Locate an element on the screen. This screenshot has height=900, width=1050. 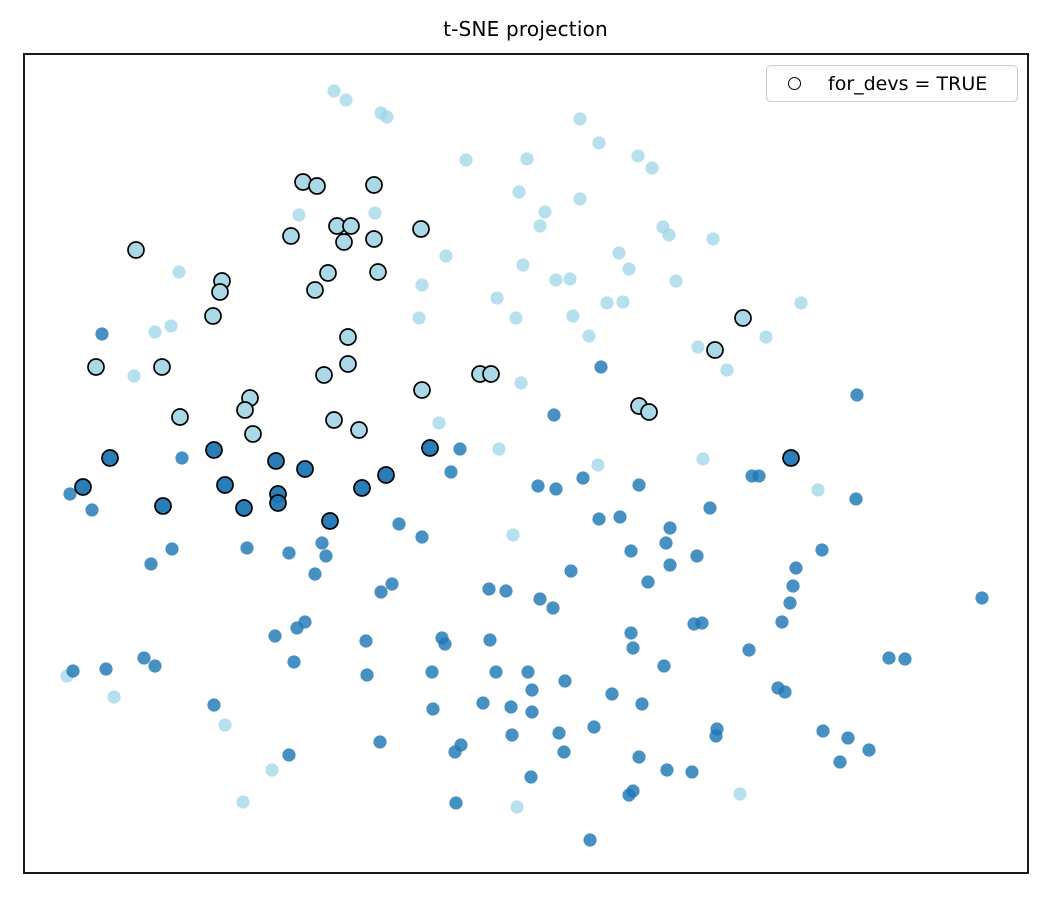
legend: for_devs = TRUE is located at coordinates (892, 83).